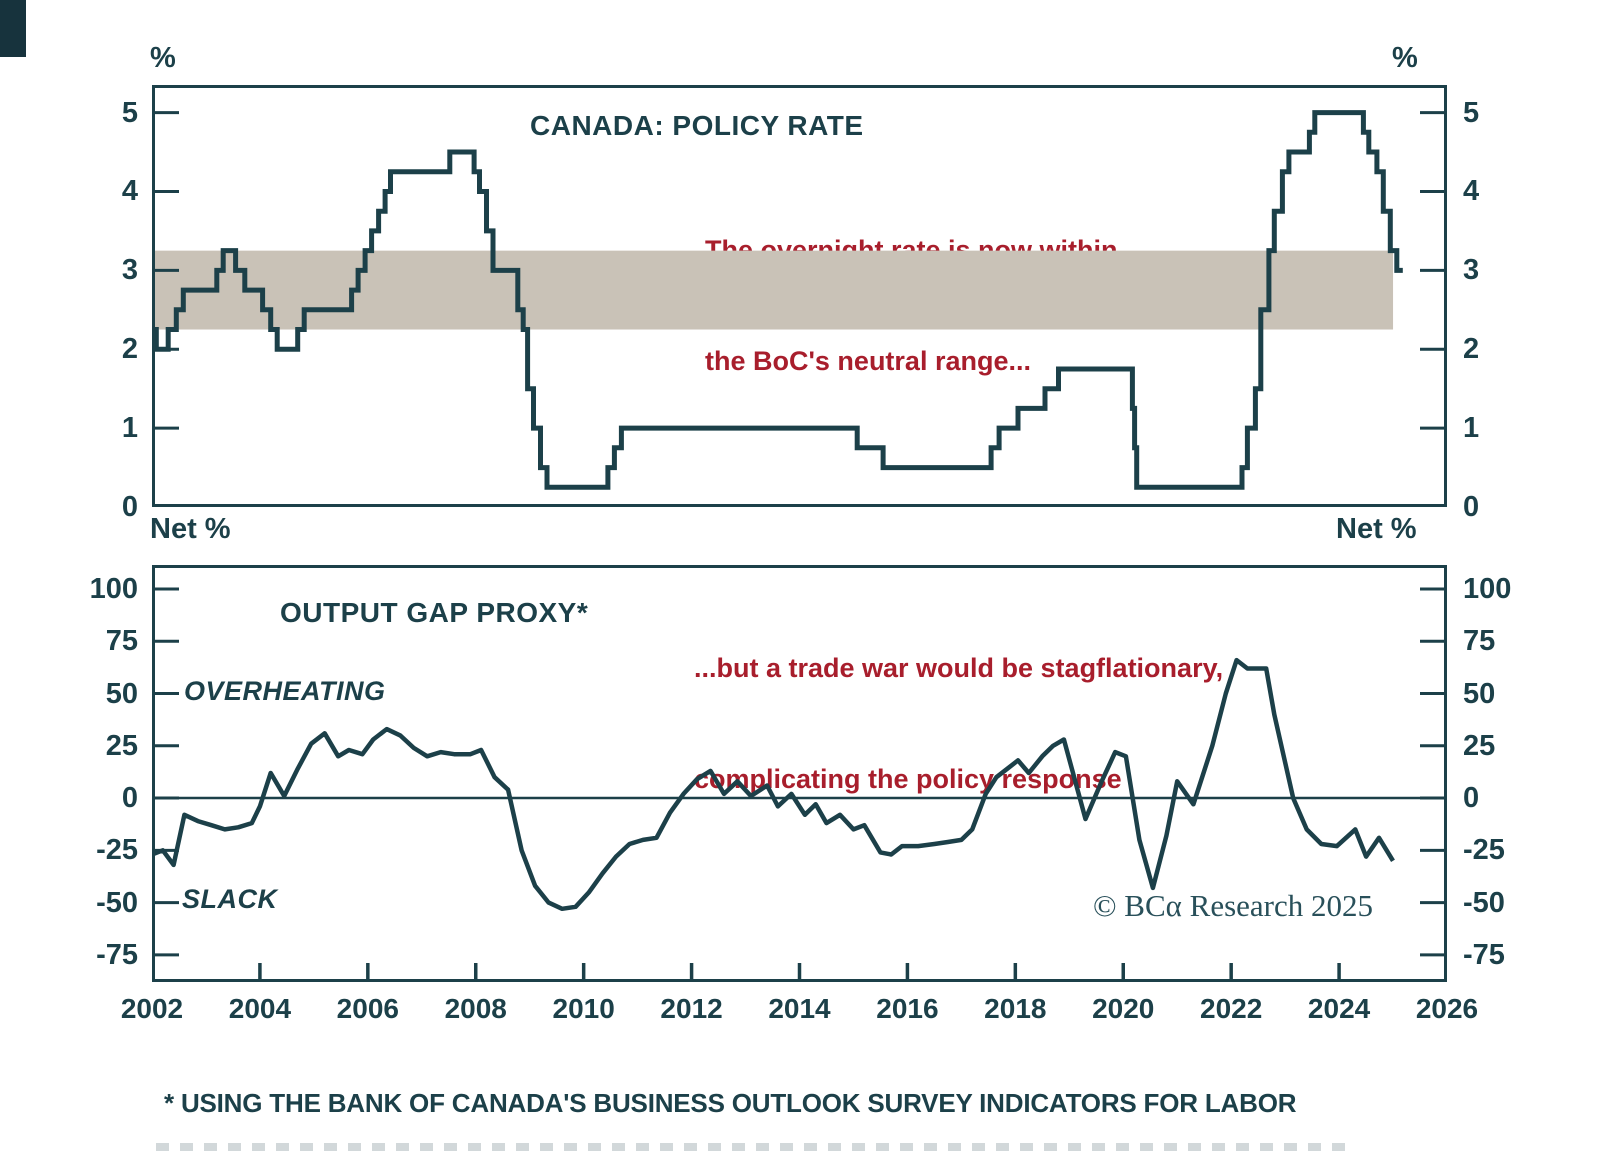  Describe the element at coordinates (163, 58) in the screenshot. I see `y-axis-unit-left-top: %` at that location.